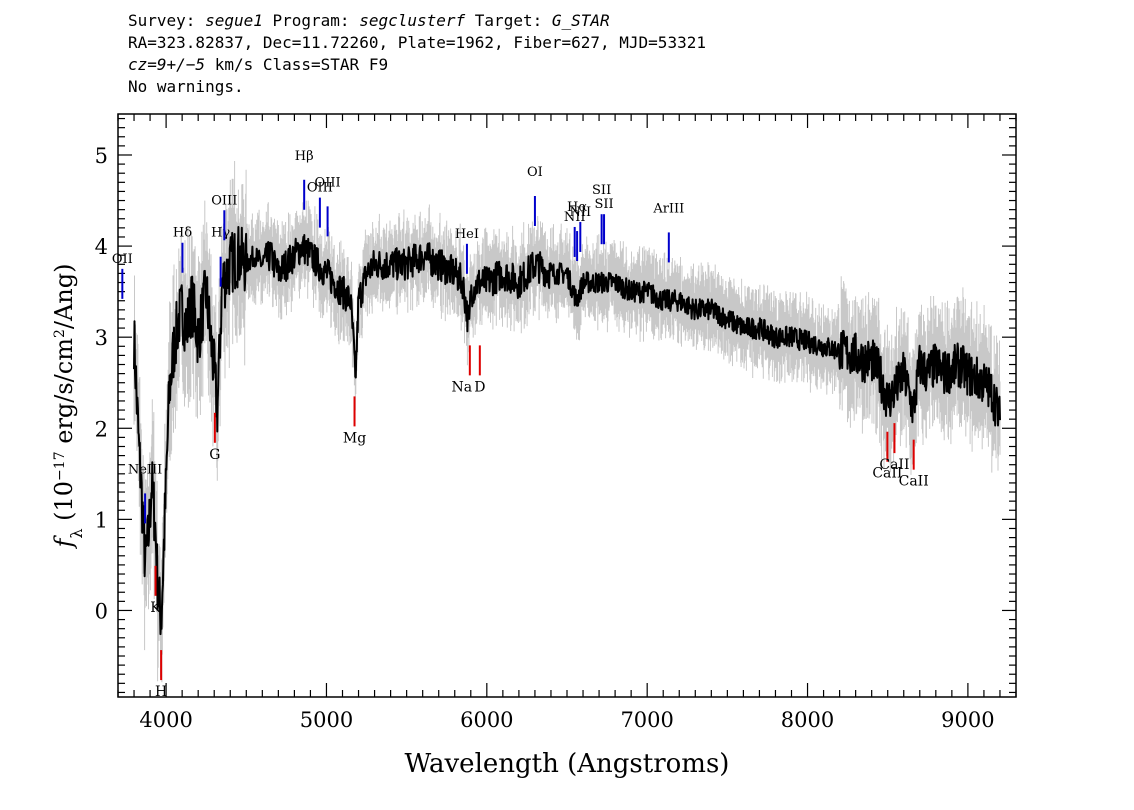 This screenshot has height=810, width=1134. I want to click on x-tick-label: 9000, so click(967, 720).